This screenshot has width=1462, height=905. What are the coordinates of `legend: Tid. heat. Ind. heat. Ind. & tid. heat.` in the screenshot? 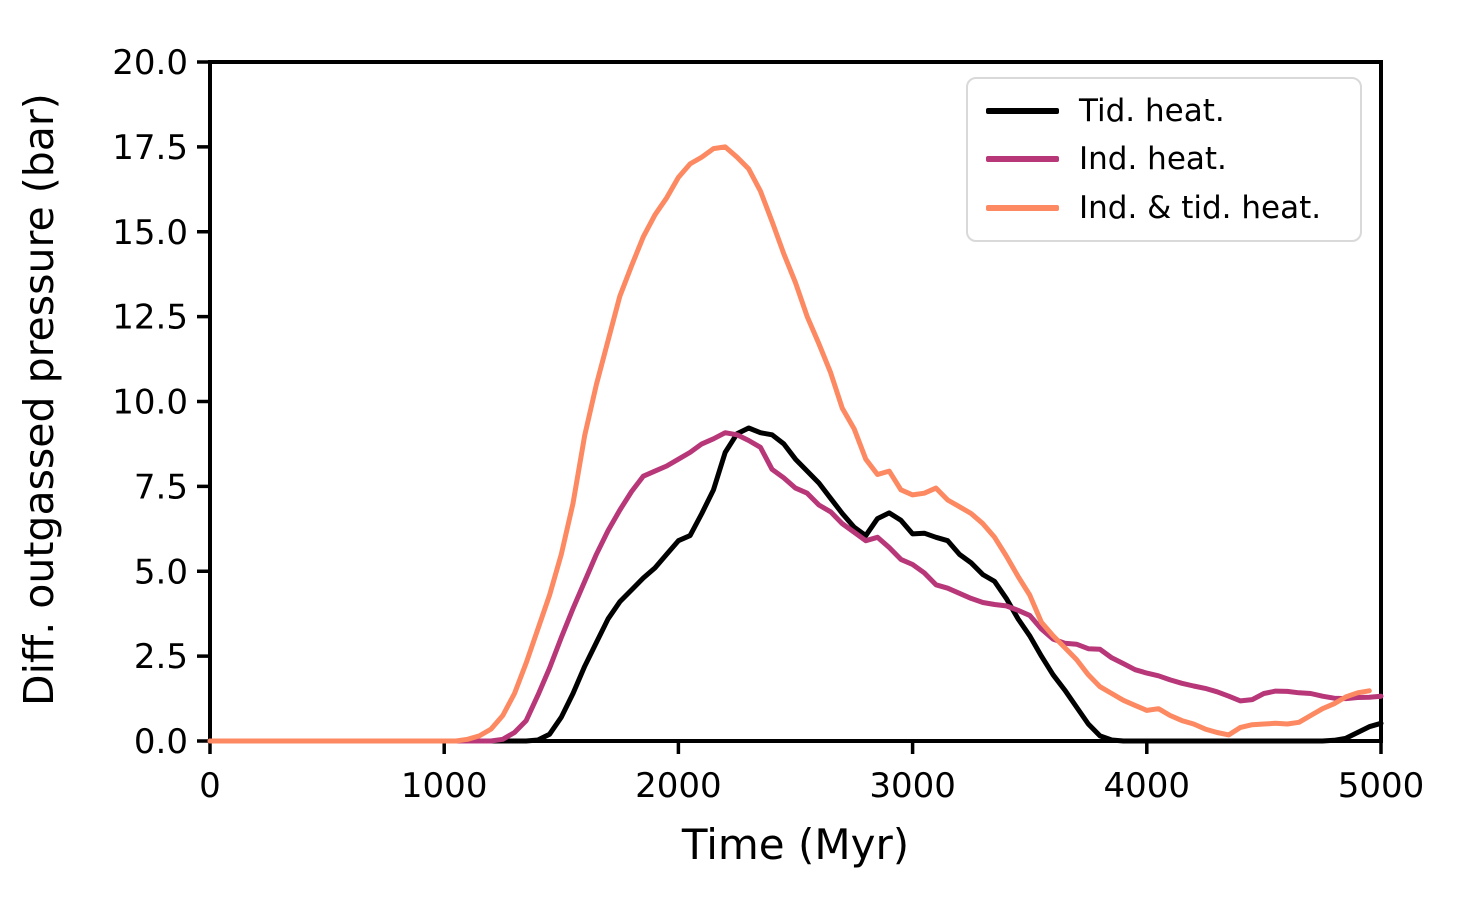 It's located at (1164, 159).